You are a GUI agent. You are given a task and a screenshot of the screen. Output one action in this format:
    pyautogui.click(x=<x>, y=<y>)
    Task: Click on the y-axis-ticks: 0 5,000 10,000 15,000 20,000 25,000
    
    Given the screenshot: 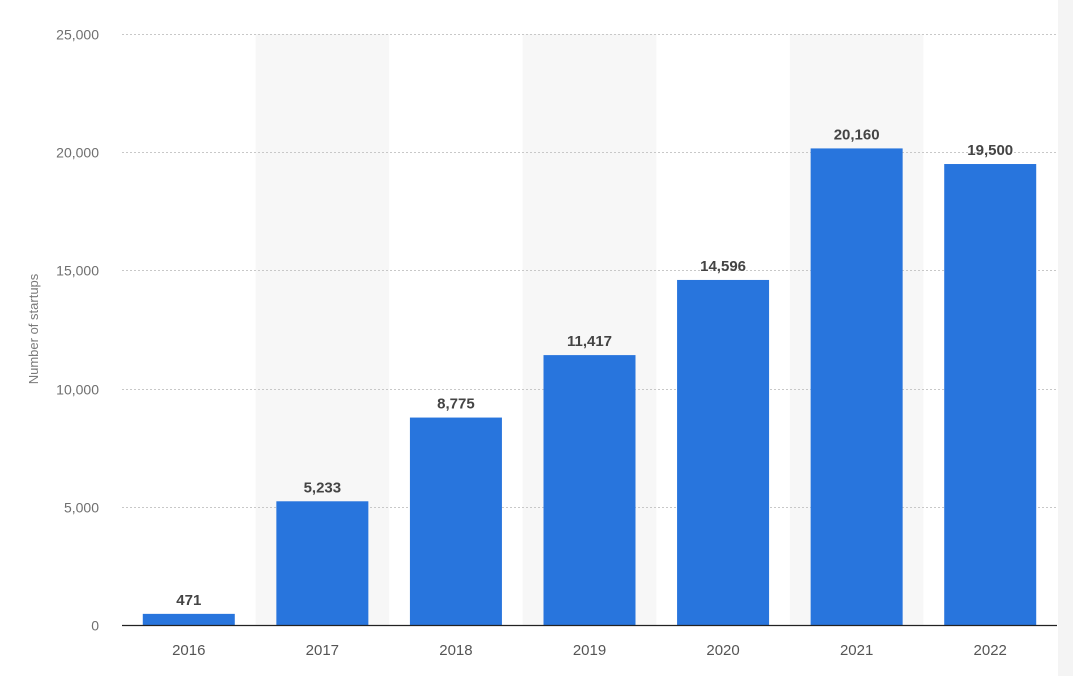 What is the action you would take?
    pyautogui.click(x=77, y=330)
    